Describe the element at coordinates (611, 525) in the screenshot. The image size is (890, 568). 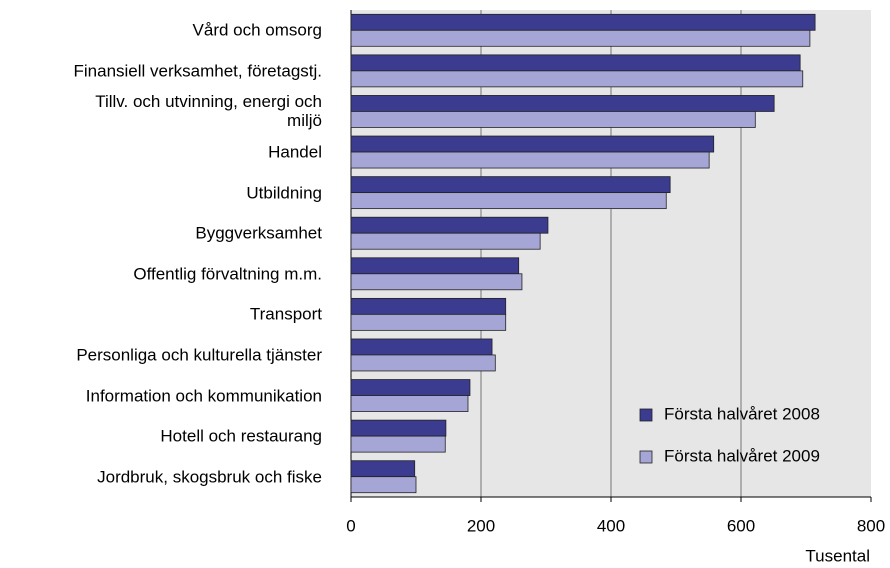
I see `x-tick-label: 400` at that location.